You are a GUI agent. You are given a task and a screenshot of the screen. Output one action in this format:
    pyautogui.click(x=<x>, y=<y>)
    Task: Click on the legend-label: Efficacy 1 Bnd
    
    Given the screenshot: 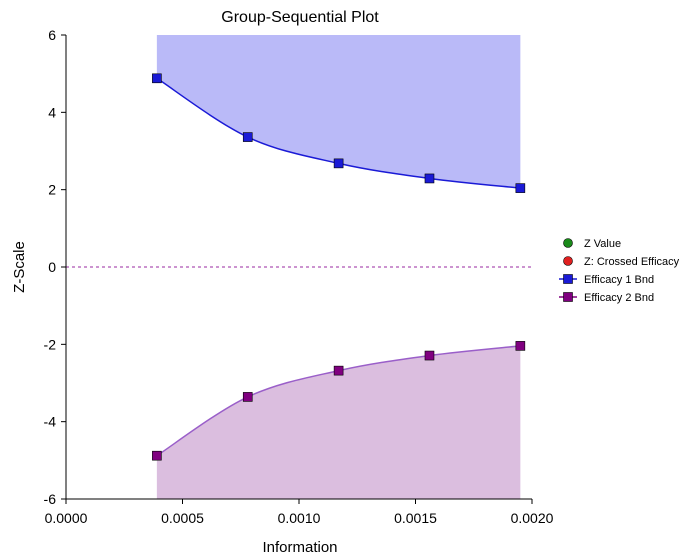 What is the action you would take?
    pyautogui.click(x=619, y=280)
    